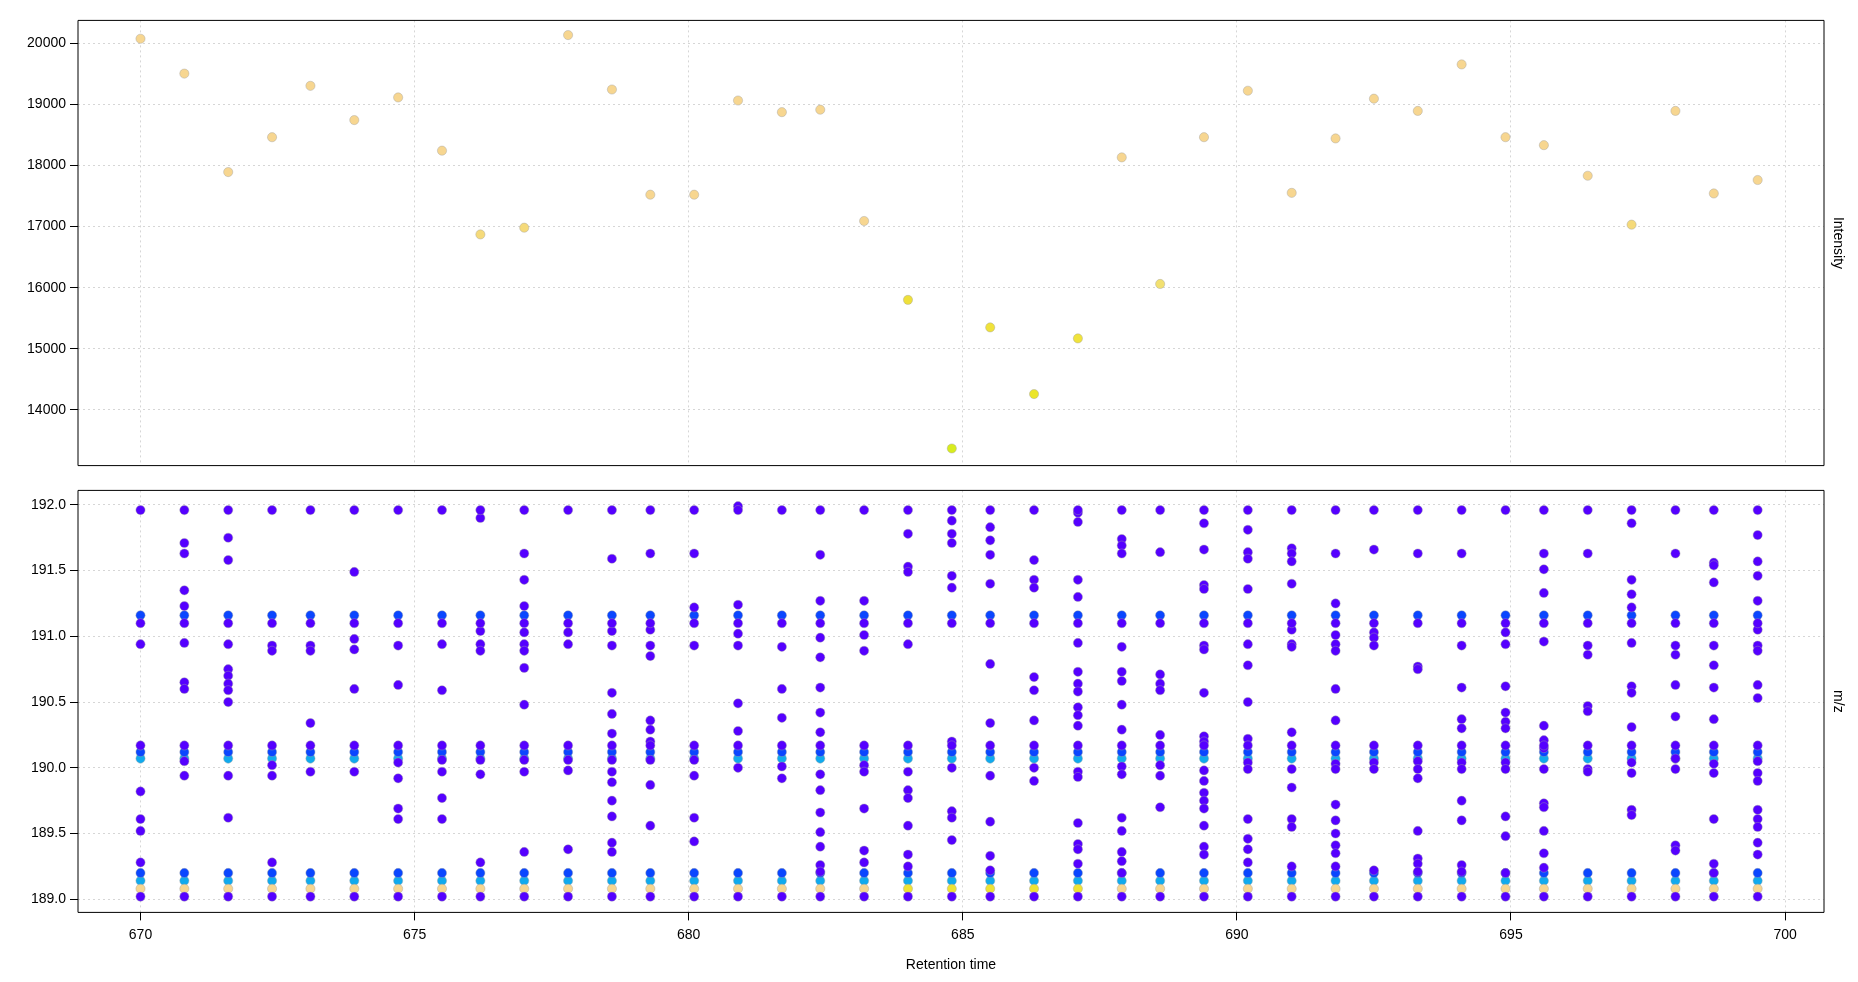 The image size is (1858, 982). What do you see at coordinates (1839, 701) in the screenshot?
I see `y-axis-title: m/z` at bounding box center [1839, 701].